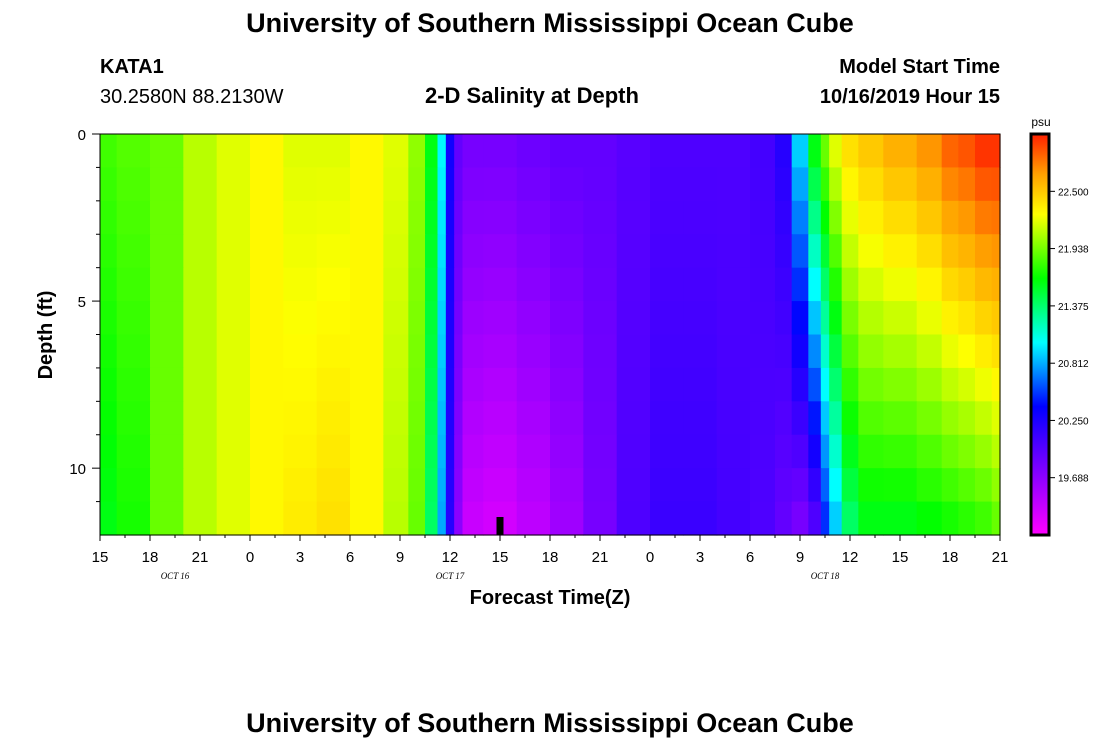 The height and width of the screenshot is (750, 1100). What do you see at coordinates (175, 576) in the screenshot?
I see `date-label: OCT 16` at bounding box center [175, 576].